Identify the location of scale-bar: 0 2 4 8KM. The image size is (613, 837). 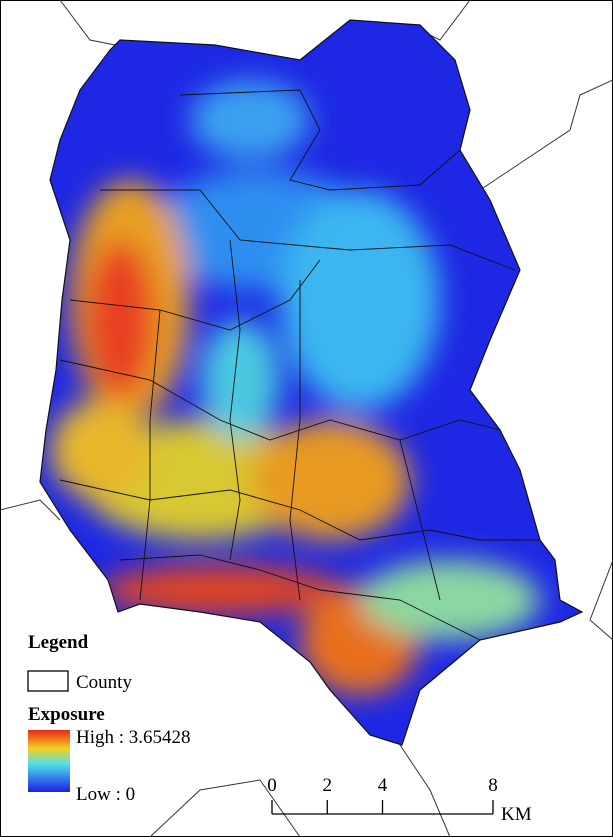
(399, 800).